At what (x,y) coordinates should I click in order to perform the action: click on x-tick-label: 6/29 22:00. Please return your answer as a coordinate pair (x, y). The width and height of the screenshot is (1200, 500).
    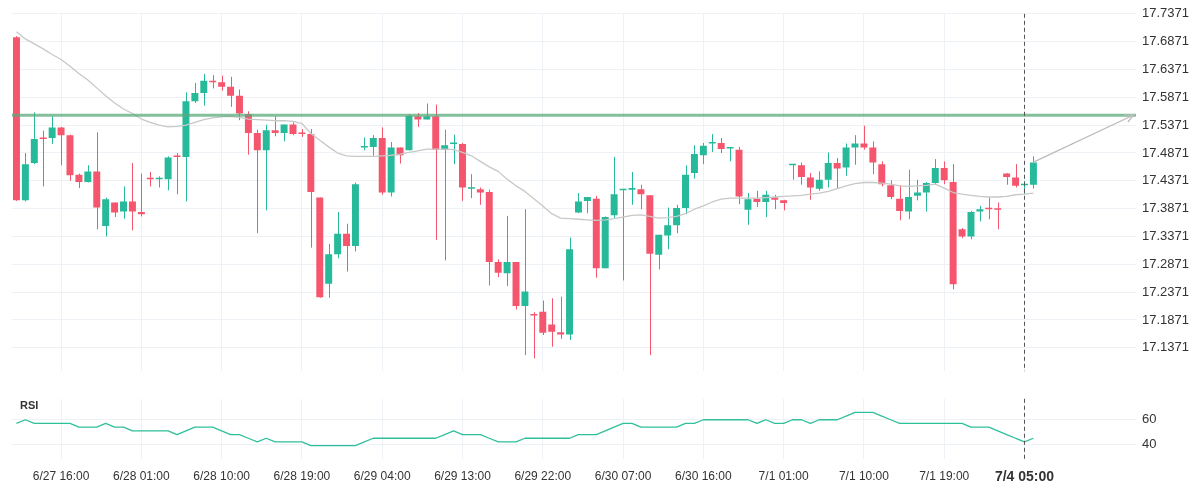
    Looking at the image, I should click on (543, 475).